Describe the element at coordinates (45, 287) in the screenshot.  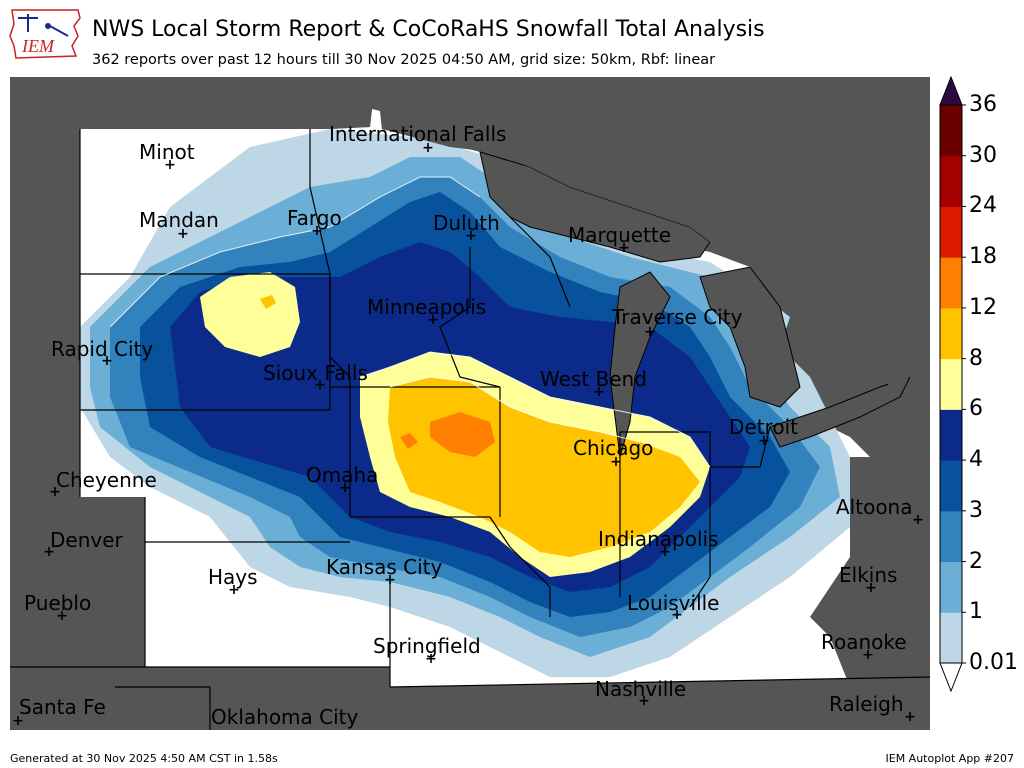
I see `mask-west` at that location.